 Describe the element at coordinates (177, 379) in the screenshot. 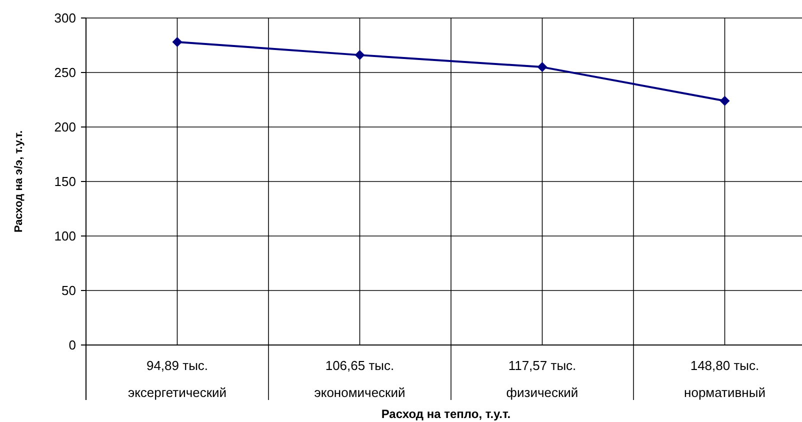

I see `x-tick-label: 94,89 тыс. эксергетический` at that location.